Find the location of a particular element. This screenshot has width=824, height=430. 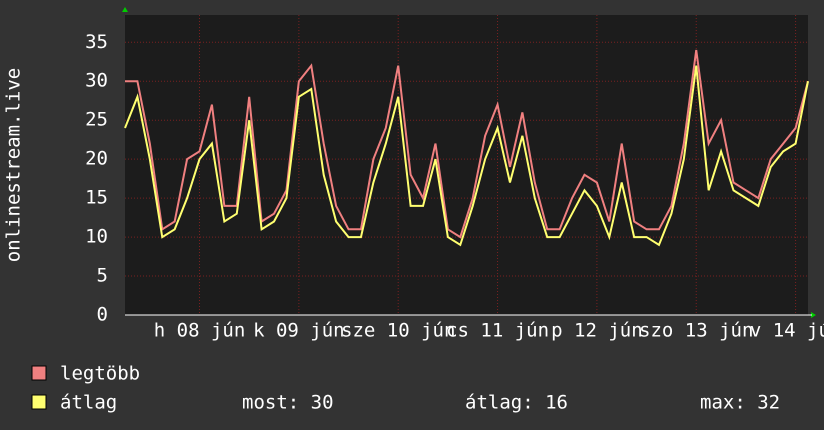

y-tick-label: 5 is located at coordinates (102, 276).